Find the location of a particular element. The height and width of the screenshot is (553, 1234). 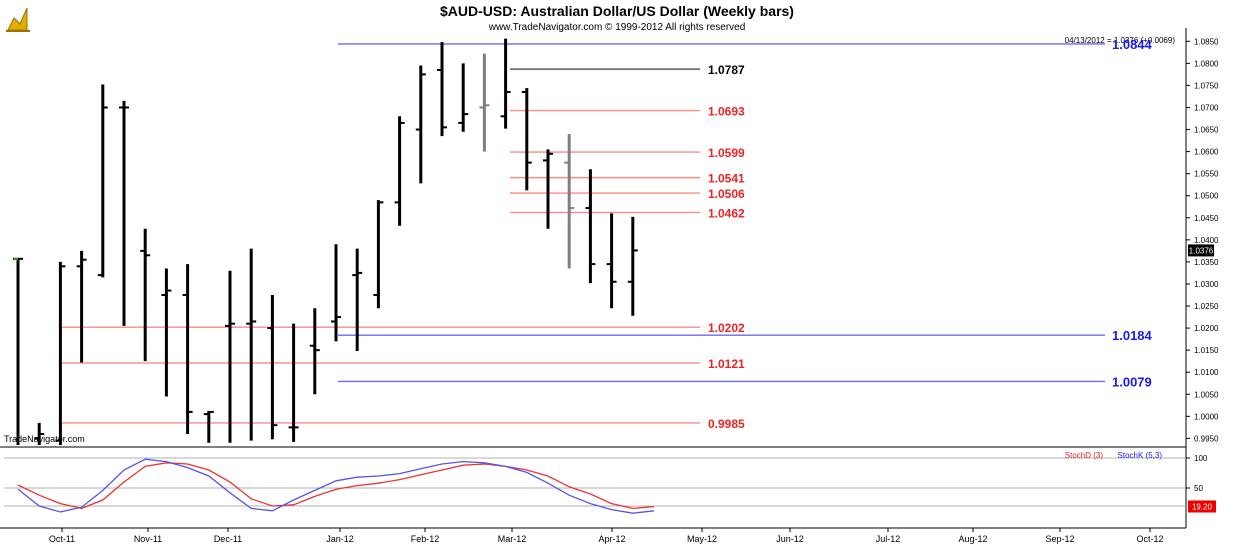

level-label: 1.0844 is located at coordinates (1132, 44).